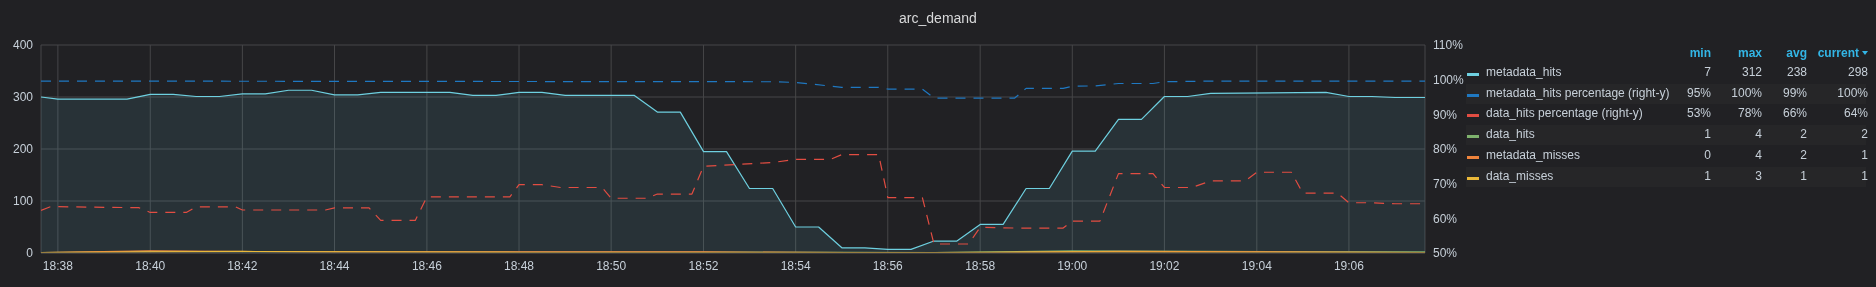 The width and height of the screenshot is (1876, 287). What do you see at coordinates (1796, 53) in the screenshot?
I see `text: avg` at bounding box center [1796, 53].